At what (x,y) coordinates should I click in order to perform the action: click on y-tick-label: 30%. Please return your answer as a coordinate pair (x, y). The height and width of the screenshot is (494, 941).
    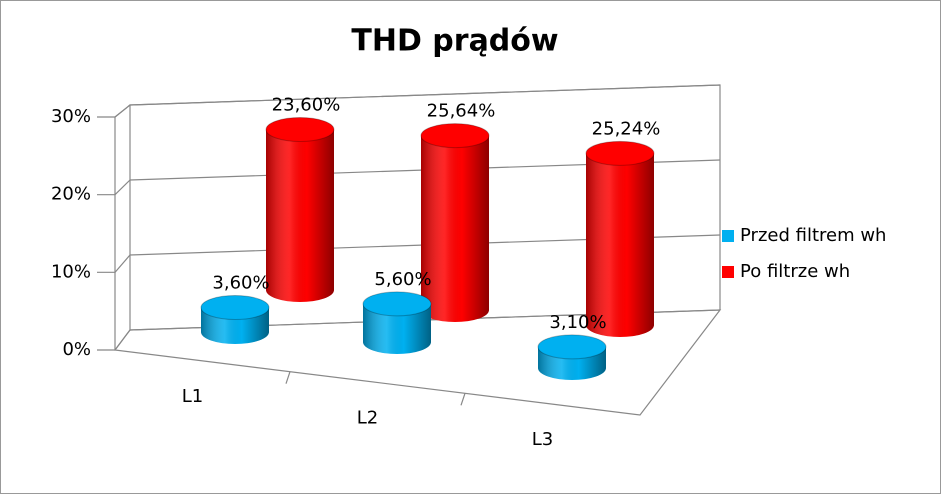
    Looking at the image, I should click on (71, 116).